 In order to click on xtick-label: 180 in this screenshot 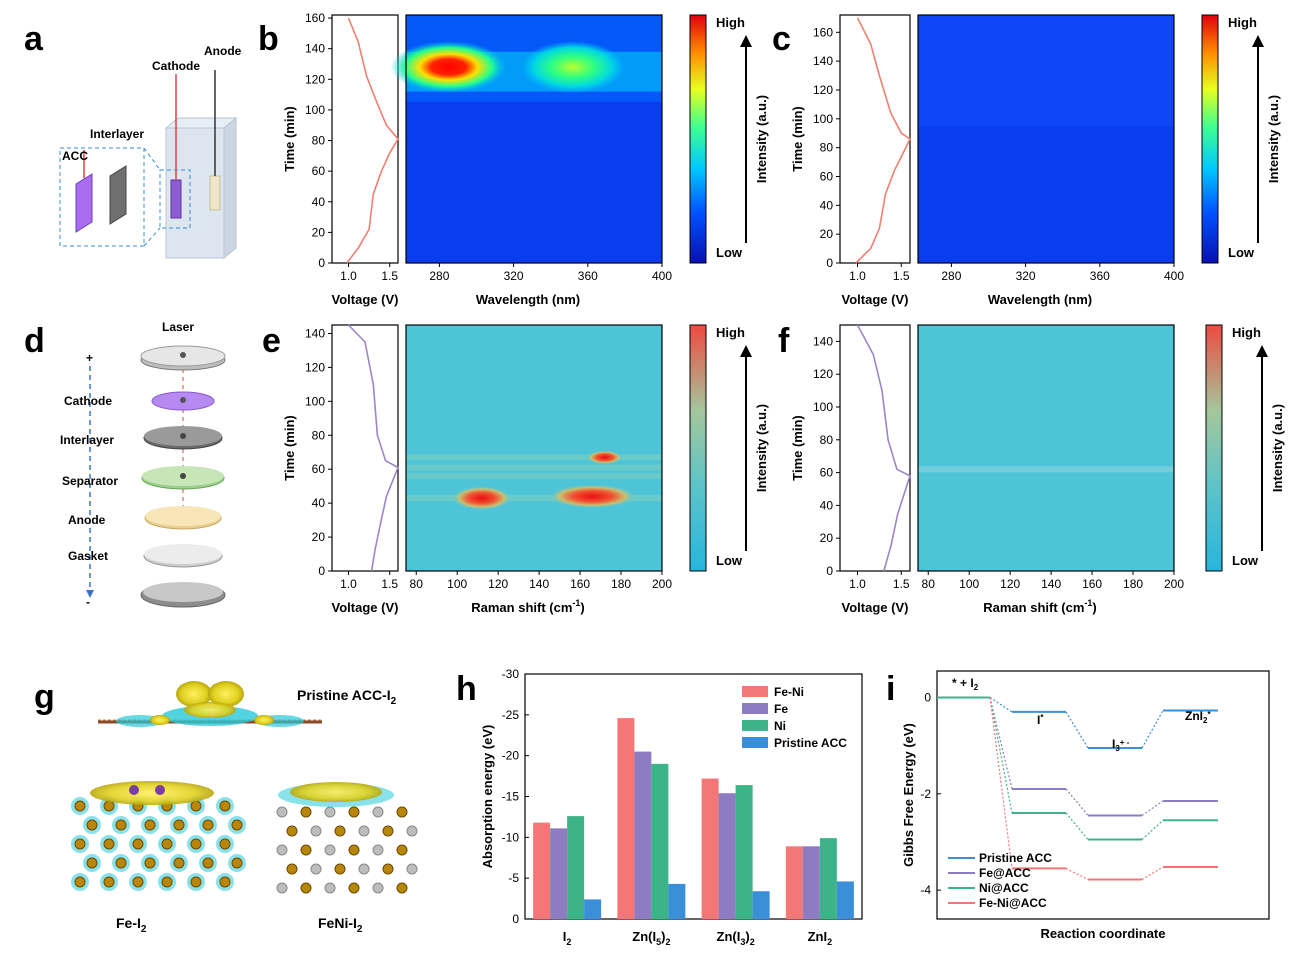, I will do `click(621, 584)`.